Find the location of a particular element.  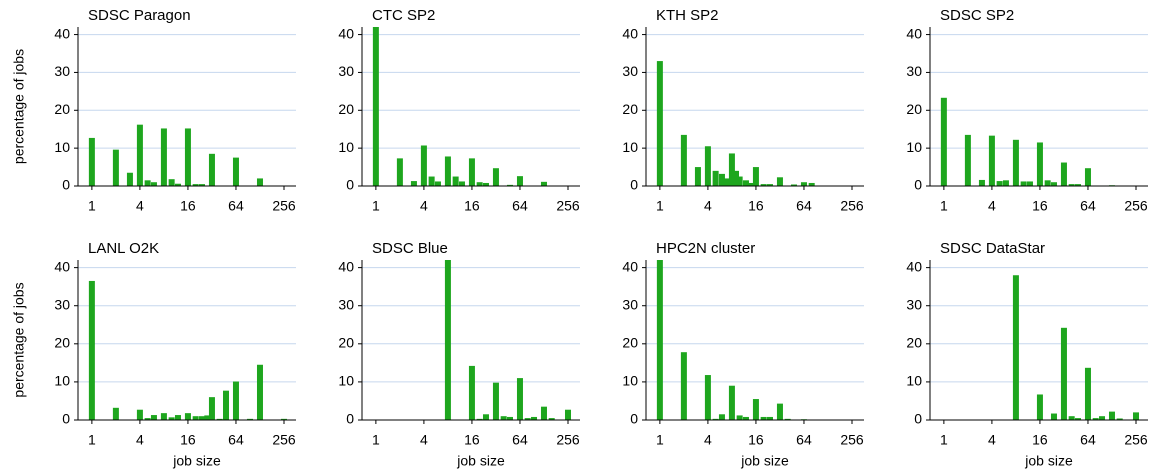

panel-title: SDSC Blue is located at coordinates (410, 248).